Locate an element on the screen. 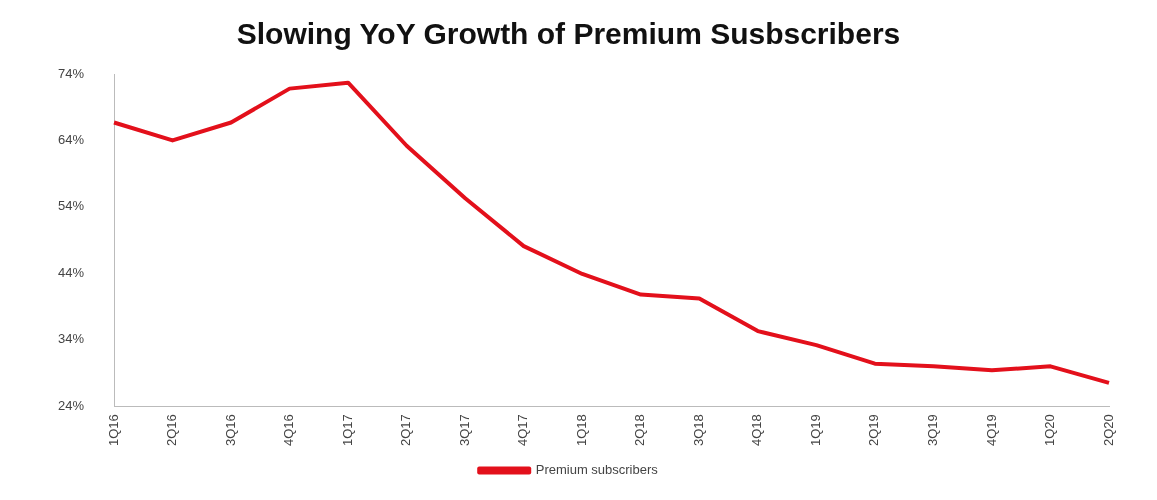  x-tick-label: 4Q17 is located at coordinates (523, 430).